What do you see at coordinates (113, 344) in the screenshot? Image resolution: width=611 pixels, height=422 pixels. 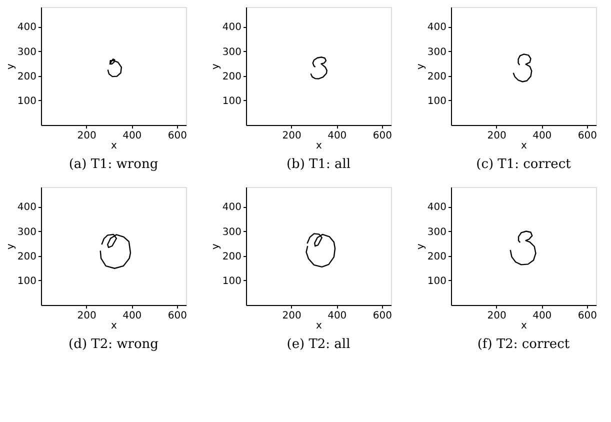 I see `text: (d) T2: wrong` at bounding box center [113, 344].